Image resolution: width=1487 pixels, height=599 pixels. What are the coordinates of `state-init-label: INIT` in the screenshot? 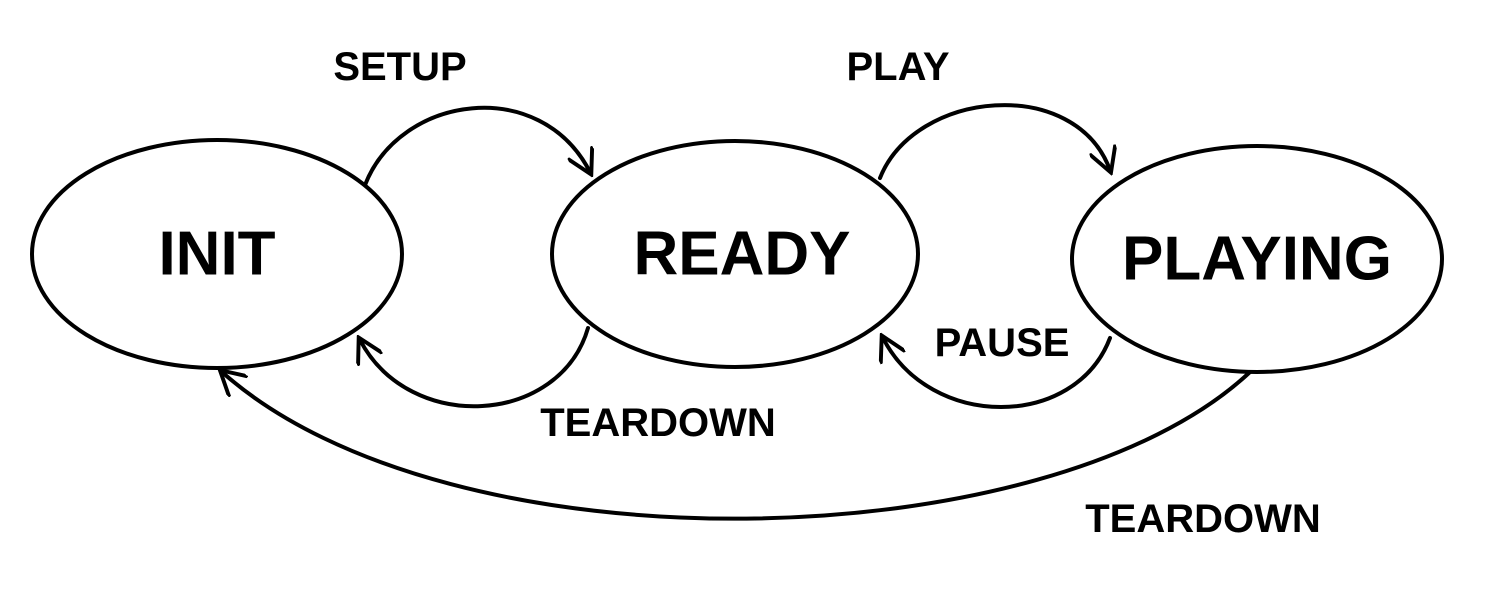 It's located at (216, 254).